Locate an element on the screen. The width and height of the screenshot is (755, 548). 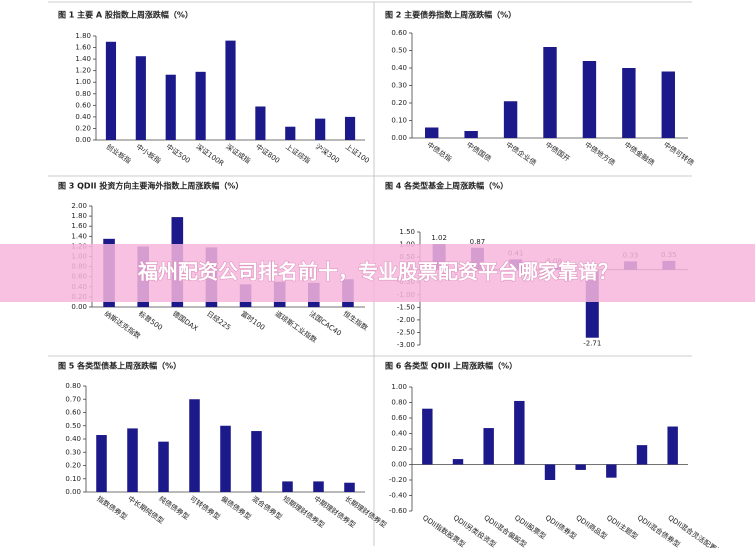
x-tick-label: QDII商品型 is located at coordinates (591, 527).